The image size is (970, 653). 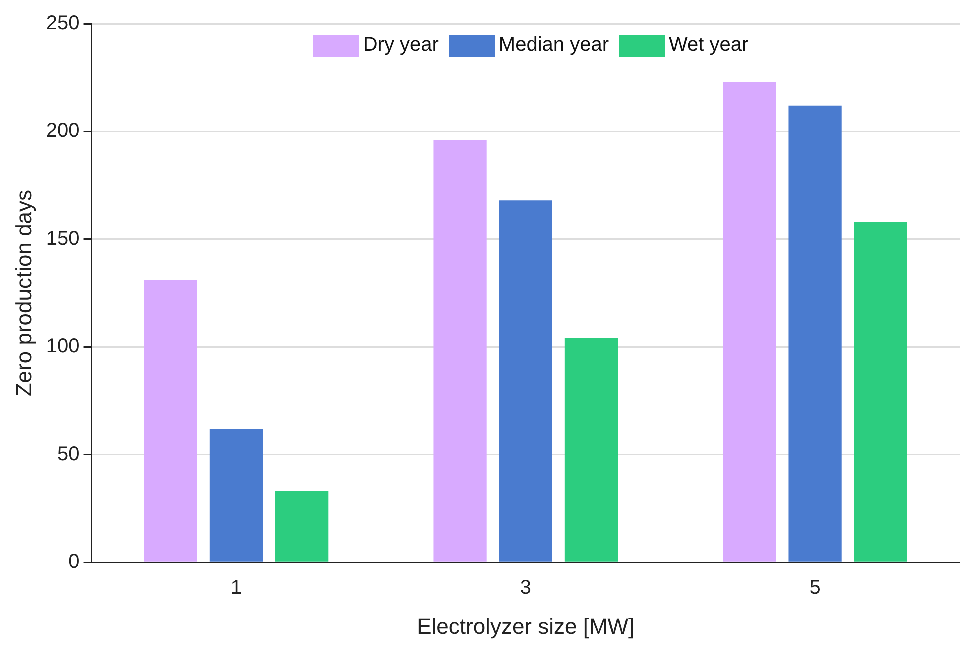 What do you see at coordinates (815, 588) in the screenshot?
I see `x-tick-label: 5` at bounding box center [815, 588].